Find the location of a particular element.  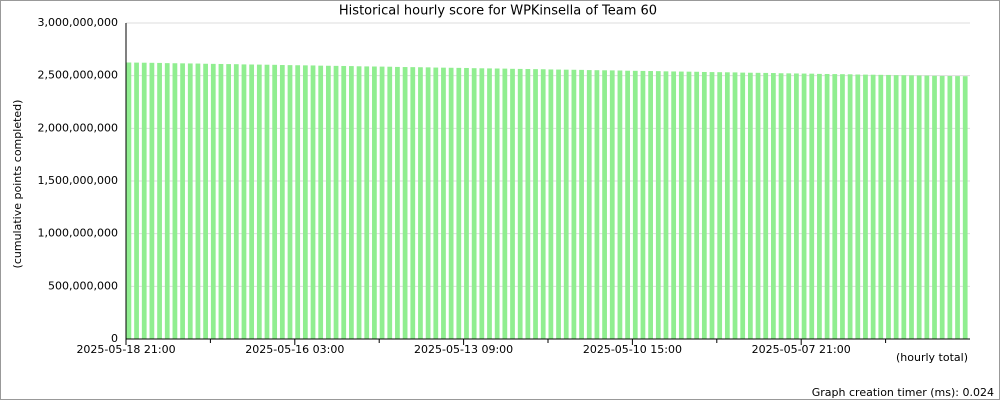

x-tick-label: 2025-05-07 21:00 is located at coordinates (801, 349).